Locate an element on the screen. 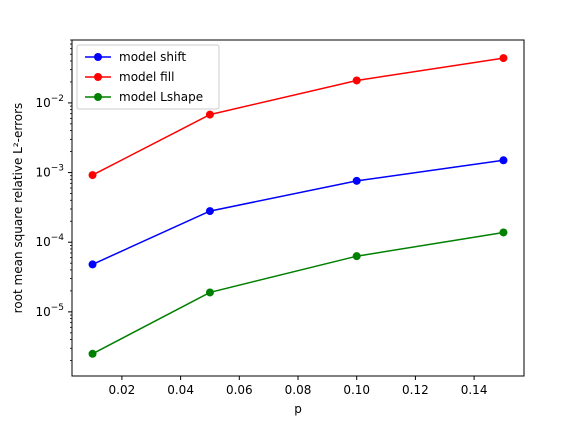 This screenshot has width=562, height=424. y-tick-label: 10⁻² is located at coordinates (49, 102).